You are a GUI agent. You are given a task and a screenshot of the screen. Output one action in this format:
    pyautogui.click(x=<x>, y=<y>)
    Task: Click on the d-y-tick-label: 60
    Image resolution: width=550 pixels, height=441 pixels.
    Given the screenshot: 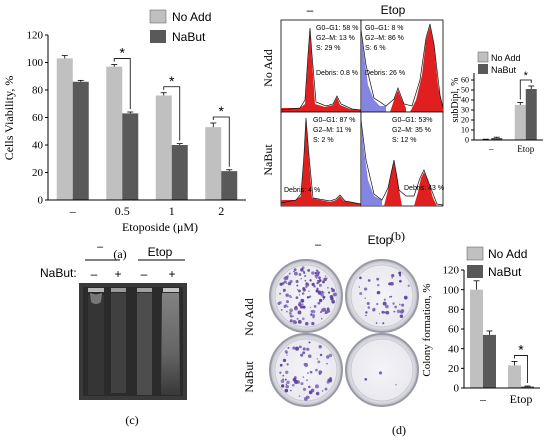 What is the action you would take?
    pyautogui.click(x=454, y=330)
    